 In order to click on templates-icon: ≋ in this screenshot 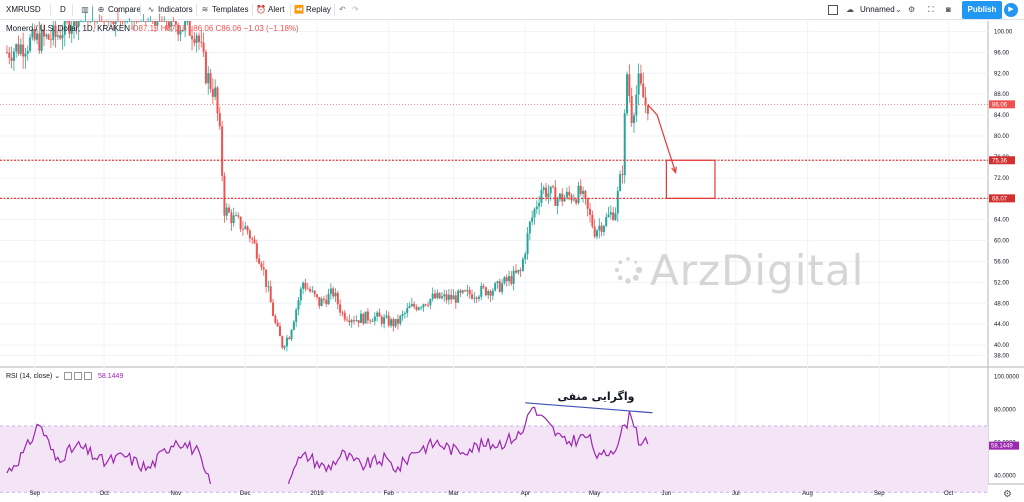, I will do `click(205, 9)`.